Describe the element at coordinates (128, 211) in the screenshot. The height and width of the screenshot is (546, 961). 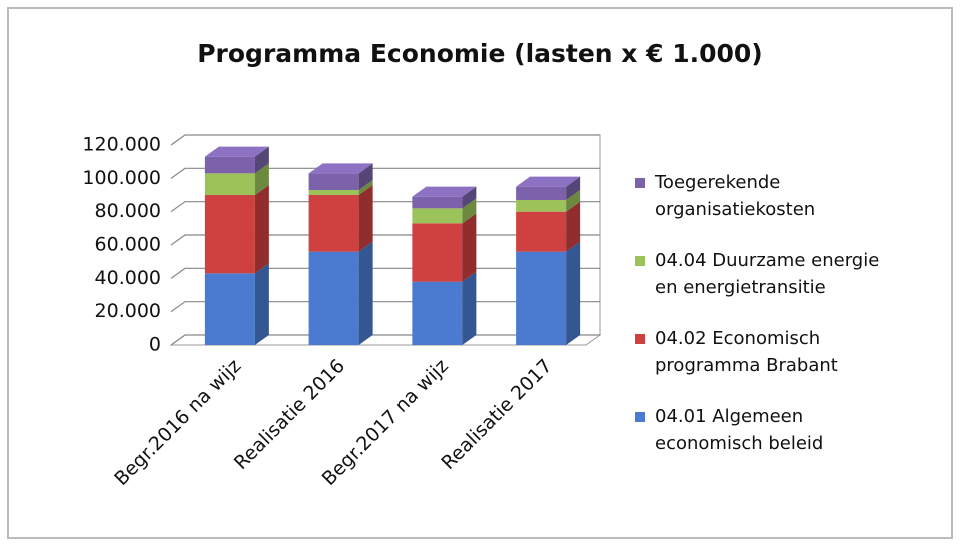
I see `y-tick-label: 80.000` at that location.